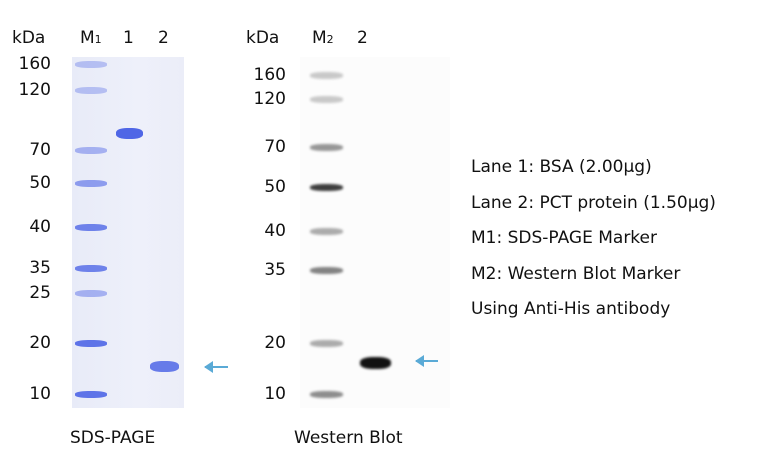  Describe the element at coordinates (128, 232) in the screenshot. I see `sds-gel-image` at that location.